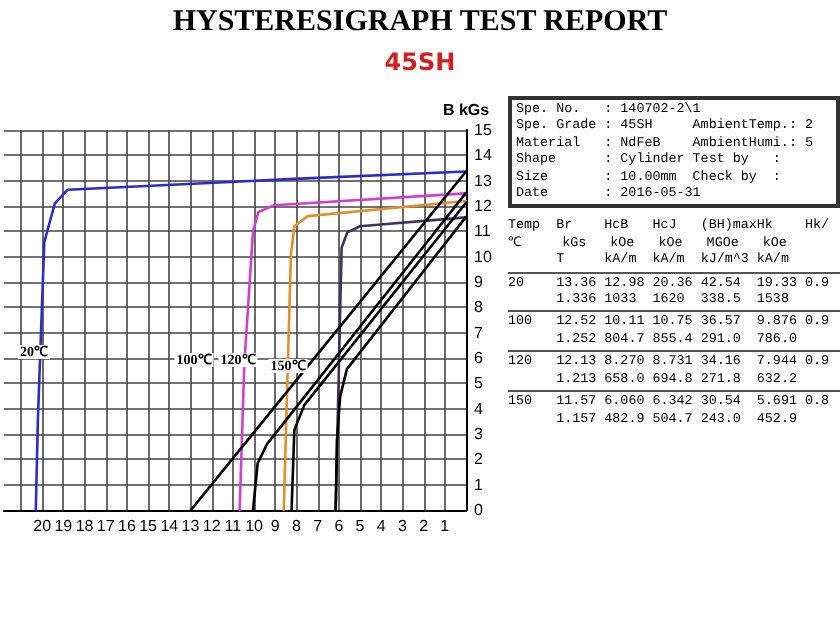  What do you see at coordinates (479, 282) in the screenshot?
I see `y-tick-label: 9` at bounding box center [479, 282].